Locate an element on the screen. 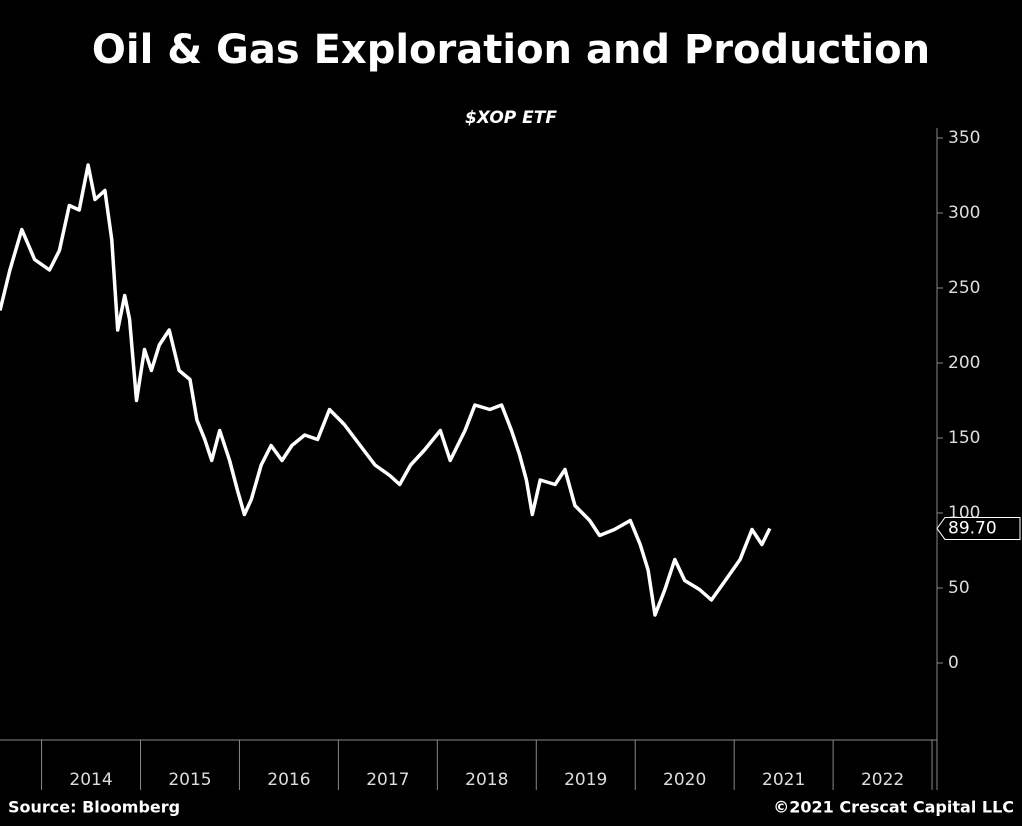 The image size is (1022, 826). chart-title: Oil & Gas Exploration and Production is located at coordinates (511, 50).